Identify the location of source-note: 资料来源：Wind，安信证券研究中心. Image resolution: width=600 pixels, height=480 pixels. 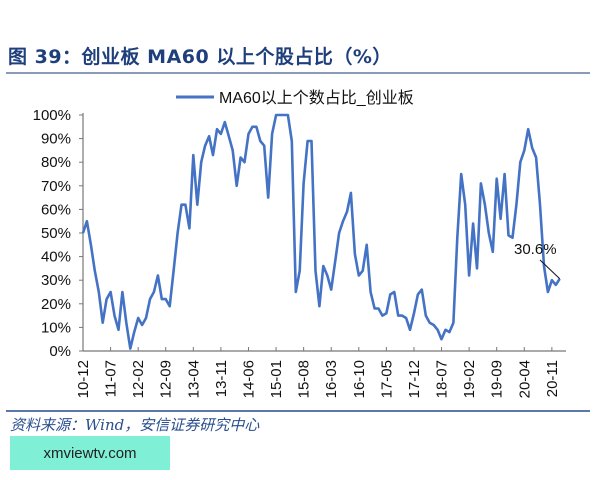
(135, 425).